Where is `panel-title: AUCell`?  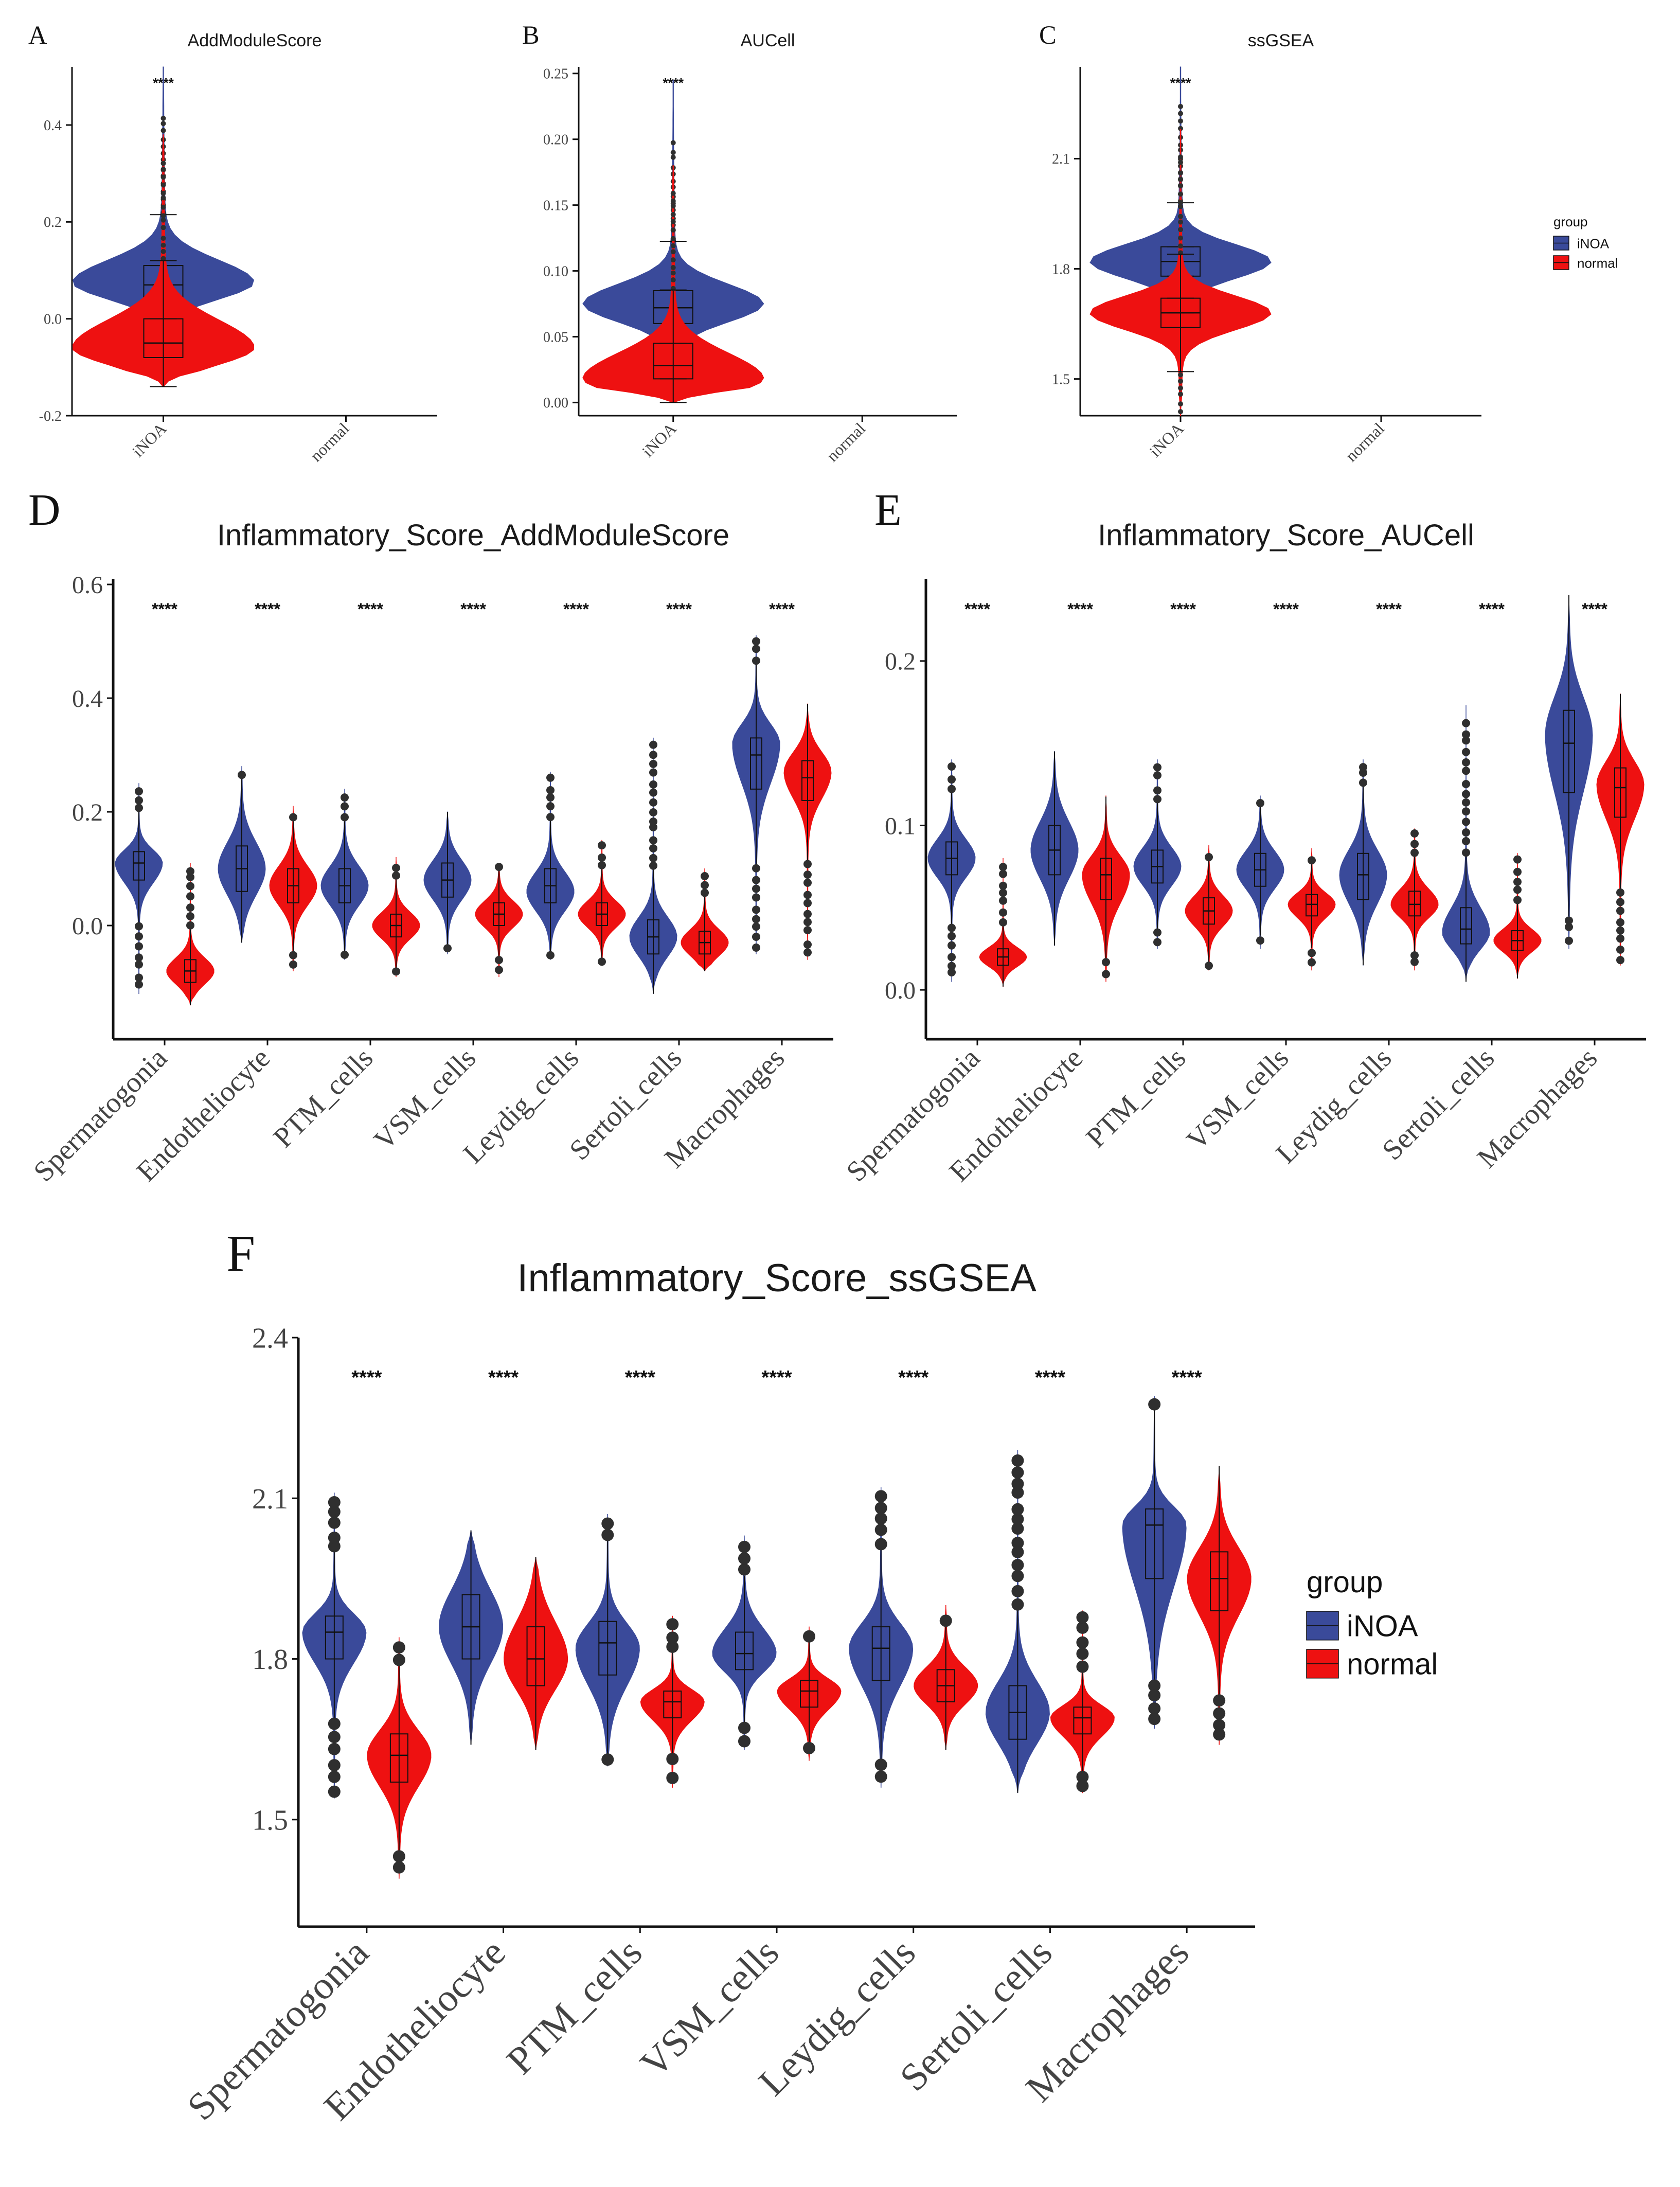 panel-title: AUCell is located at coordinates (768, 40).